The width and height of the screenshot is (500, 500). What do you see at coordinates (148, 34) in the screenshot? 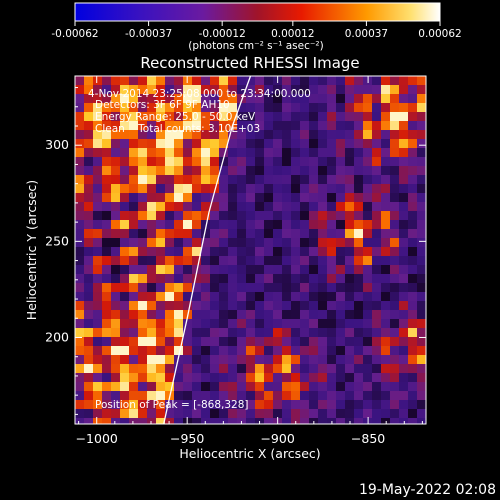
I see `colorbar-tick-label: -0.00037` at bounding box center [148, 34].